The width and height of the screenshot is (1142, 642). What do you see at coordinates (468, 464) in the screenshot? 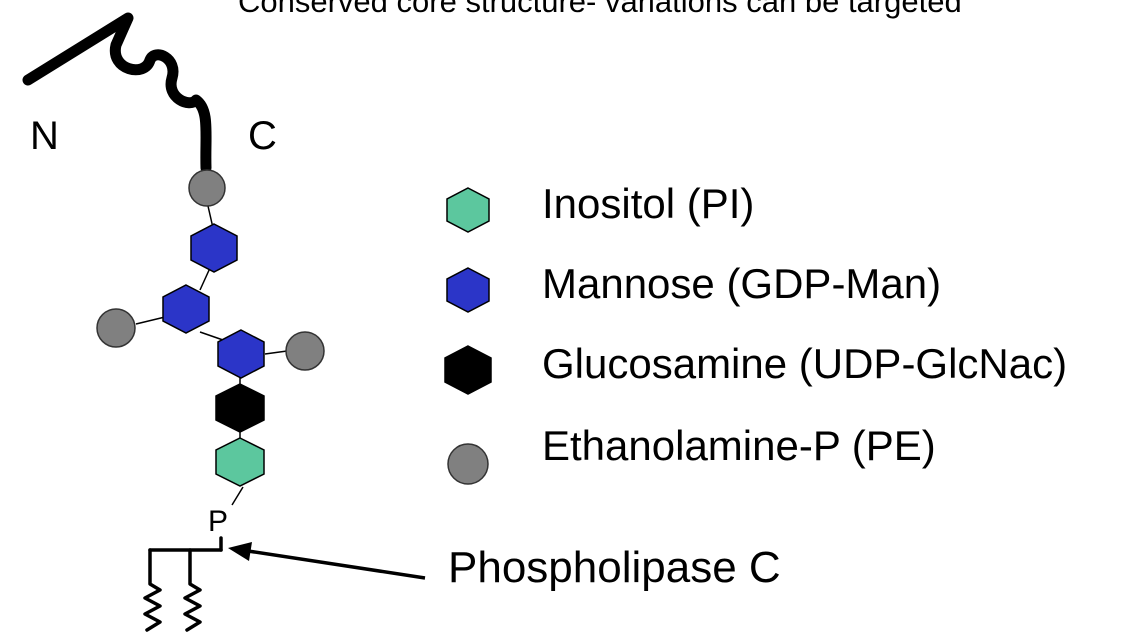
I see `ethanolamine-circle-icon` at bounding box center [468, 464].